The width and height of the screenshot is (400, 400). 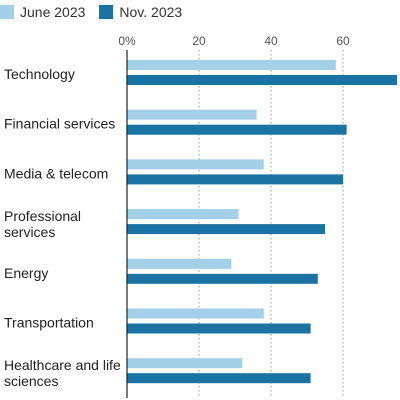 What do you see at coordinates (151, 12) in the screenshot?
I see `legend-label-nov-2023: Nov. 2023` at bounding box center [151, 12].